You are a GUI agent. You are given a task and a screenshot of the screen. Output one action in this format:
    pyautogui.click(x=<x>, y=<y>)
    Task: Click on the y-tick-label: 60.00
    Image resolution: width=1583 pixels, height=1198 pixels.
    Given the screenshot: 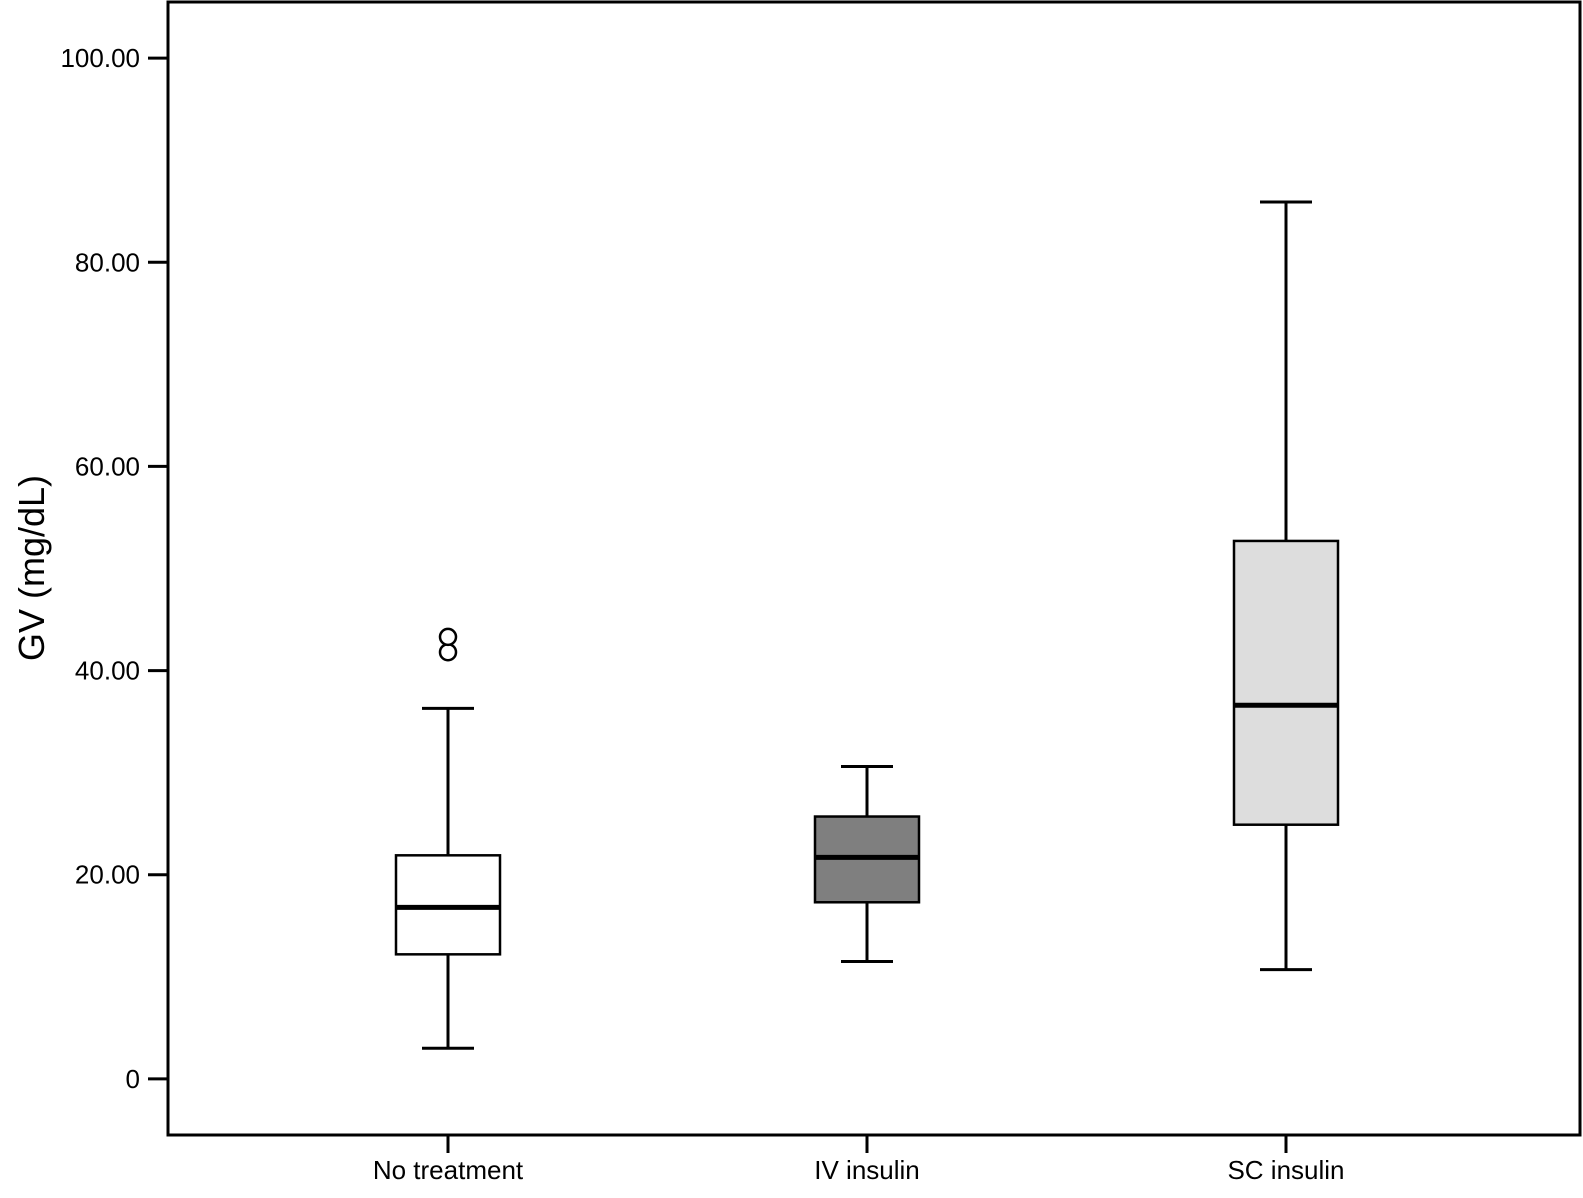 What is the action you would take?
    pyautogui.click(x=107, y=466)
    